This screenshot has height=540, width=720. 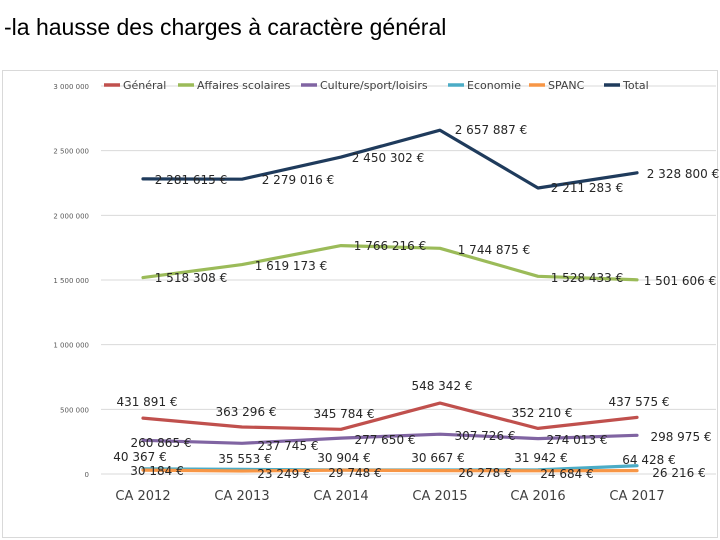 What do you see at coordinates (298, 180) in the screenshot?
I see `data-label: 2 279 016 €` at bounding box center [298, 180].